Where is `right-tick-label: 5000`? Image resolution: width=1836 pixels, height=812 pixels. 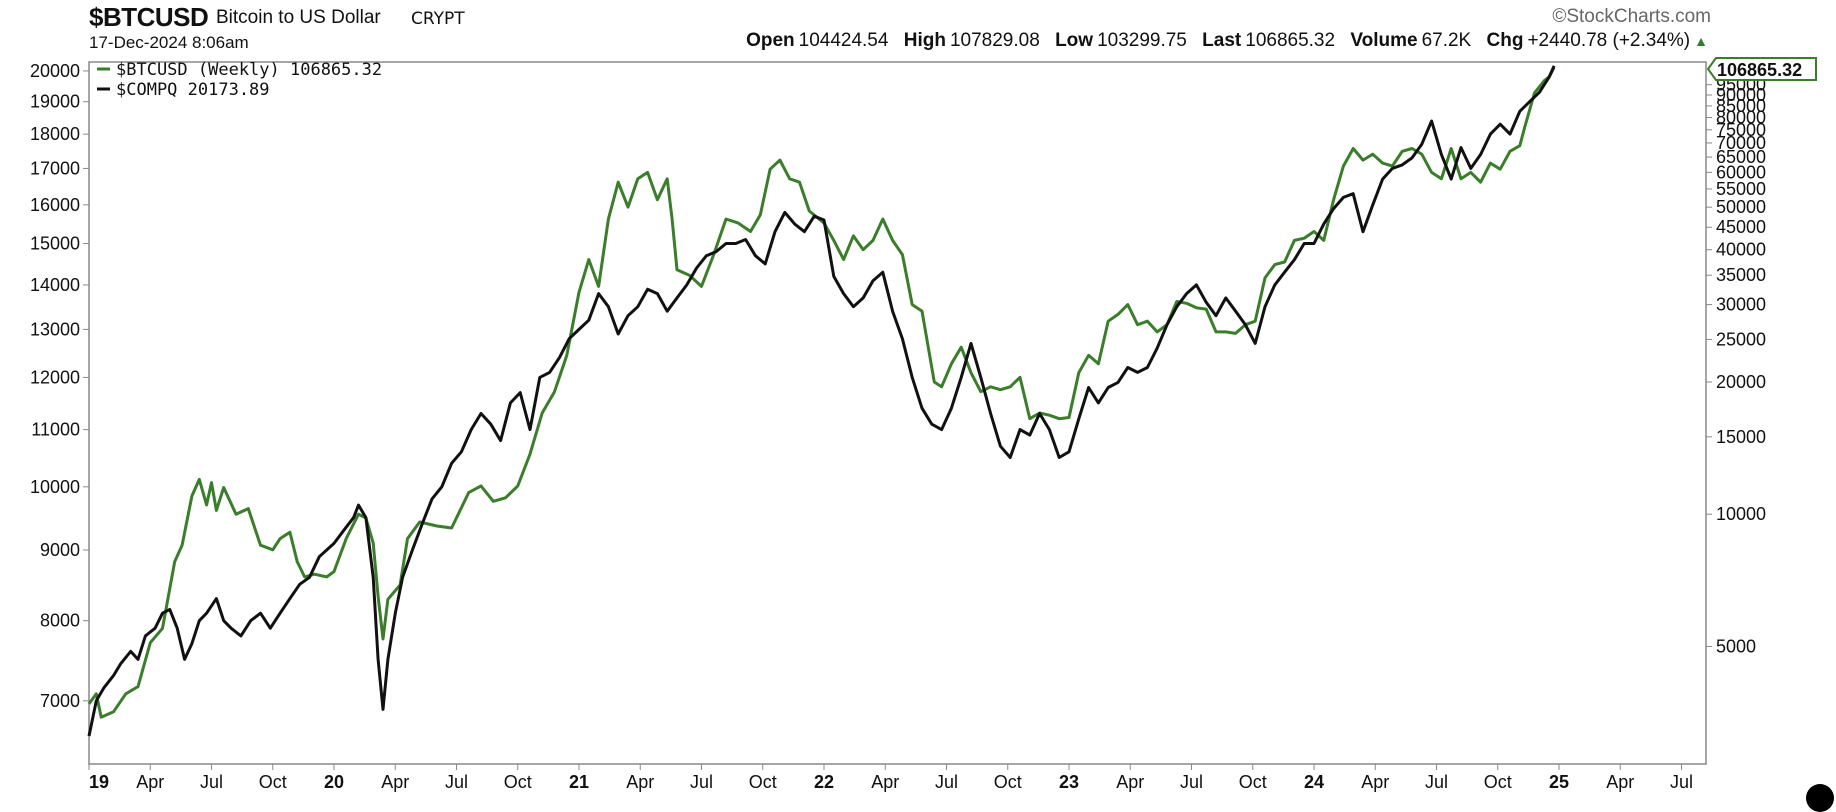 right-tick-label: 5000 is located at coordinates (1736, 646).